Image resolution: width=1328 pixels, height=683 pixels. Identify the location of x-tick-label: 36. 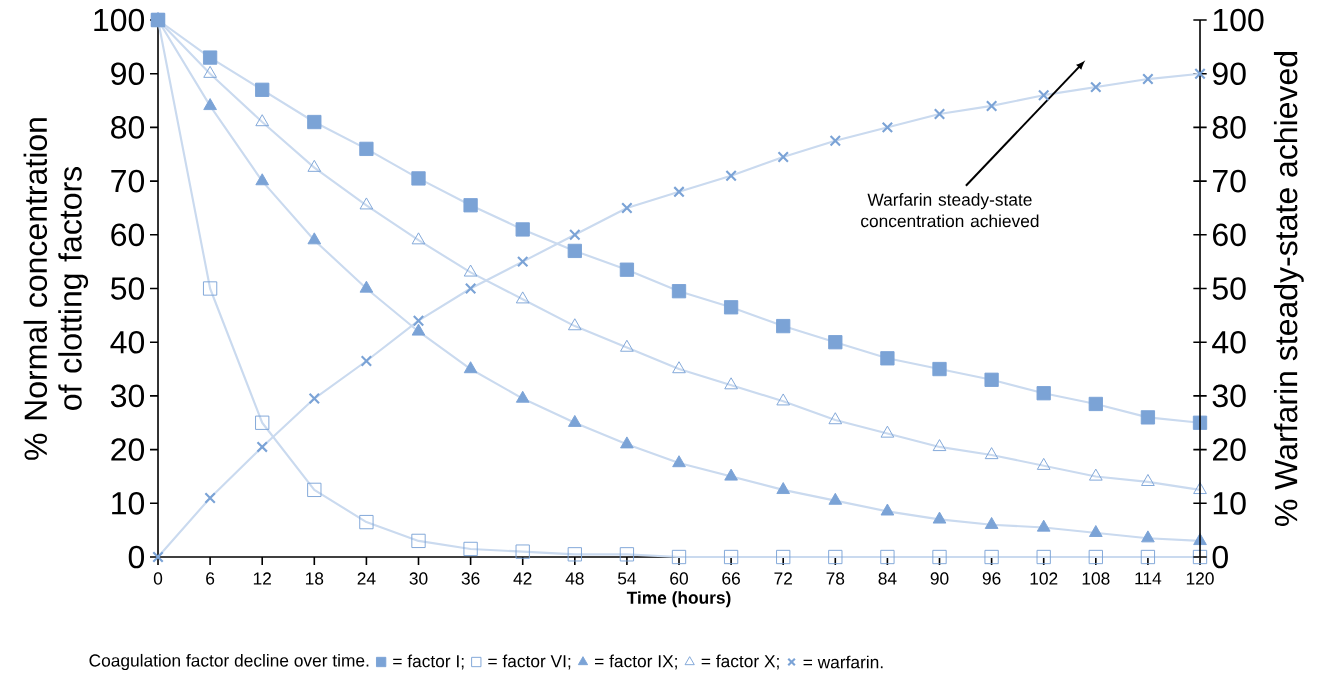
(470, 578).